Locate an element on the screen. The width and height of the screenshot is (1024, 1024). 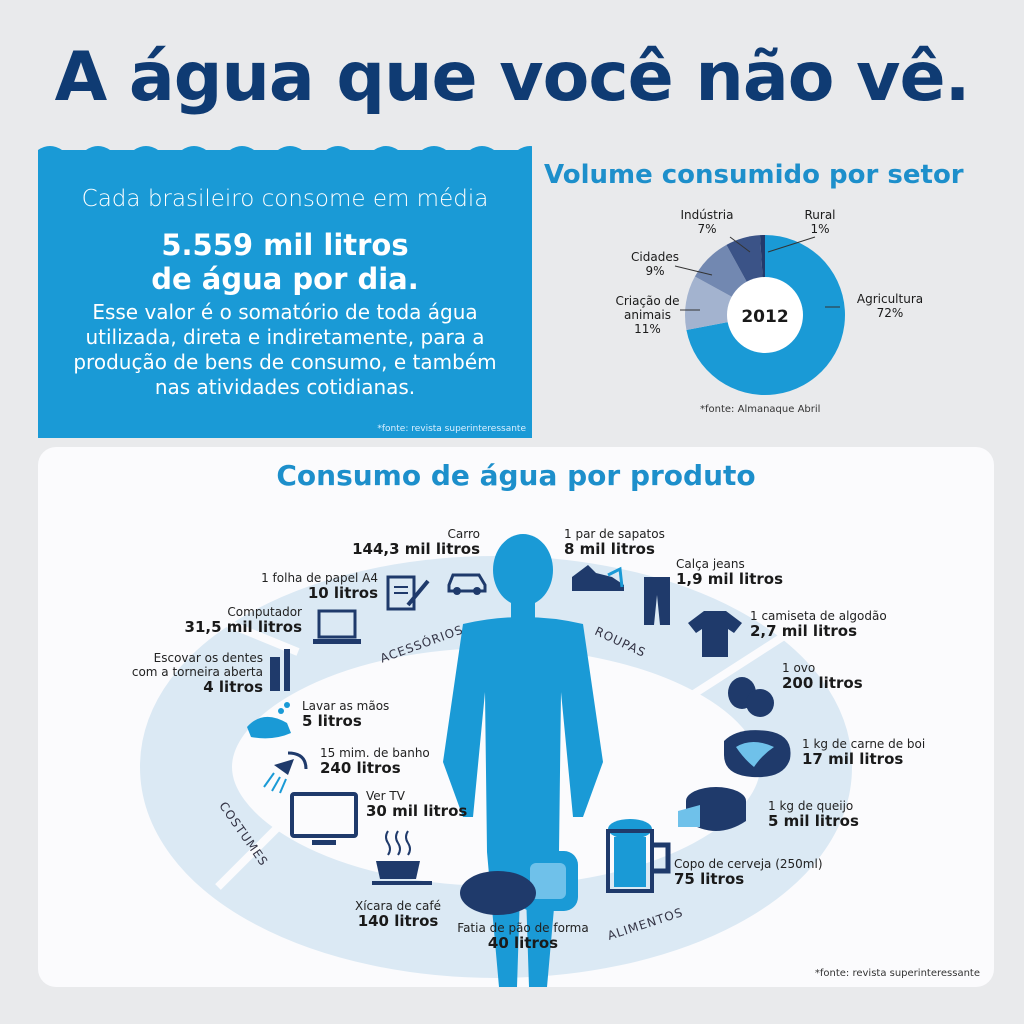
intro-source: *fonte: revista superinteressante is located at coordinates (451, 429).